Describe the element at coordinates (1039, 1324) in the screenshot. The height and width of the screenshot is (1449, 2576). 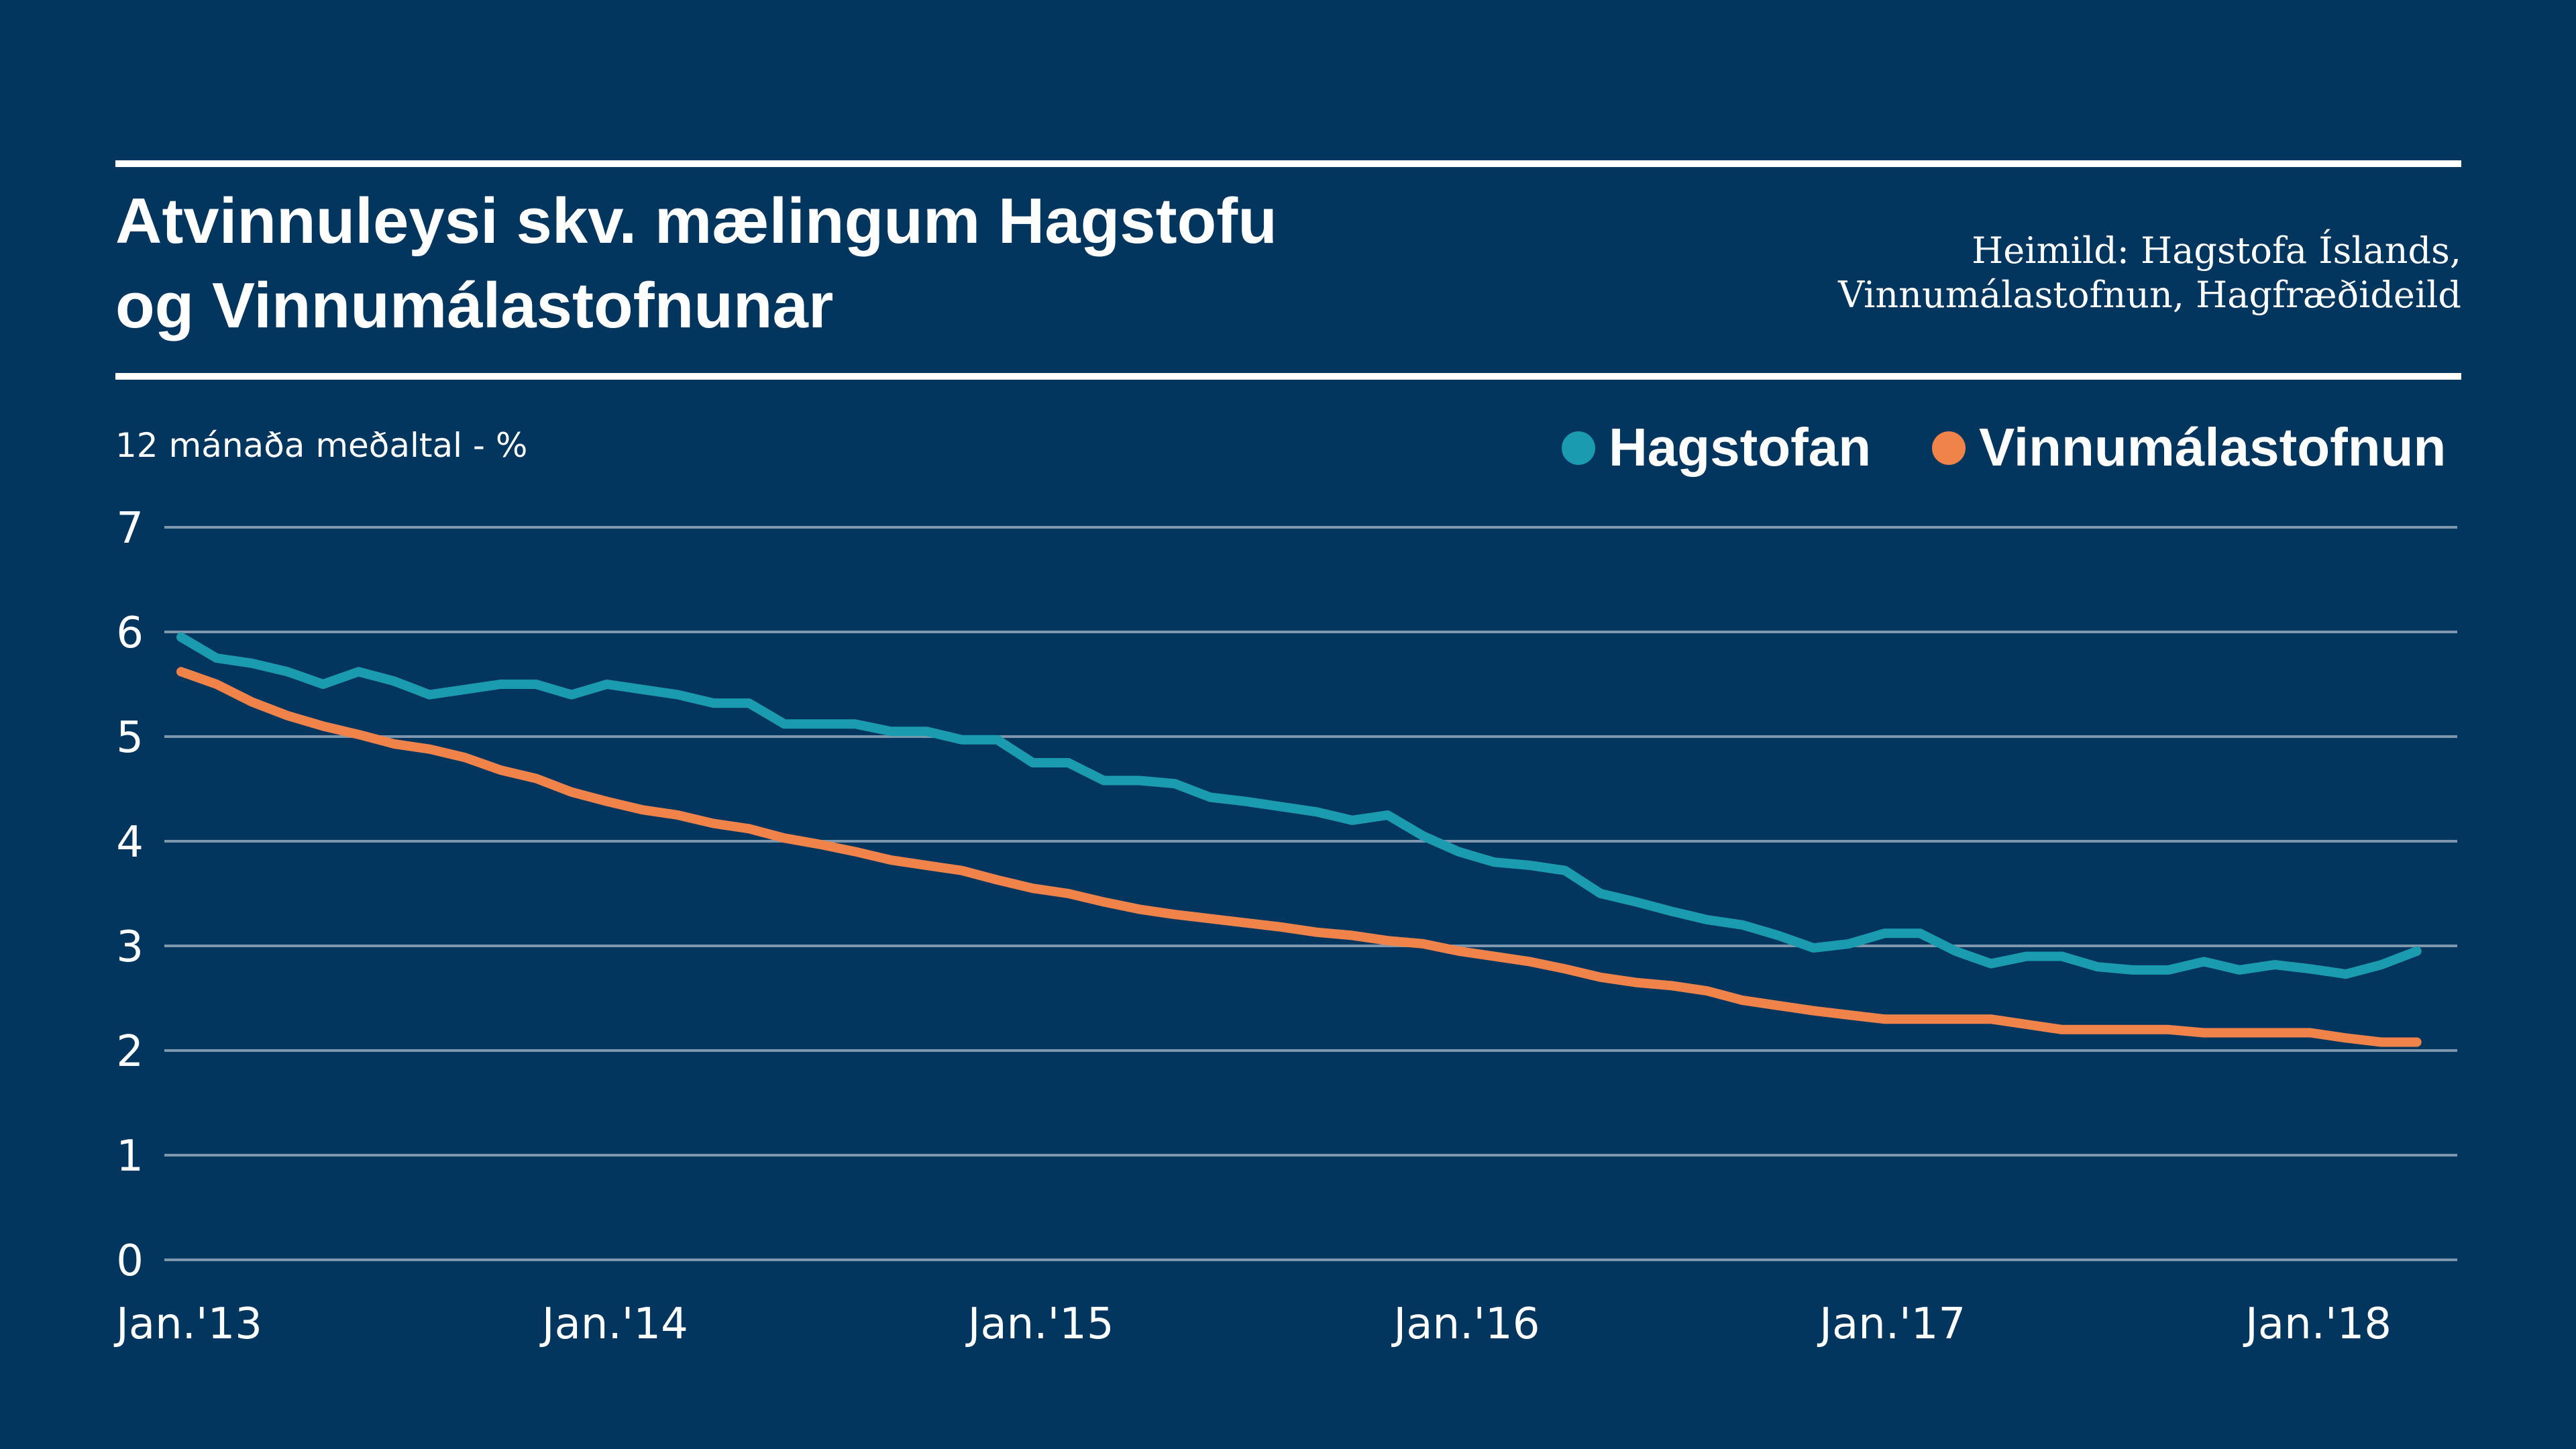
I see `x-tick-label-2: Jan.'15` at that location.